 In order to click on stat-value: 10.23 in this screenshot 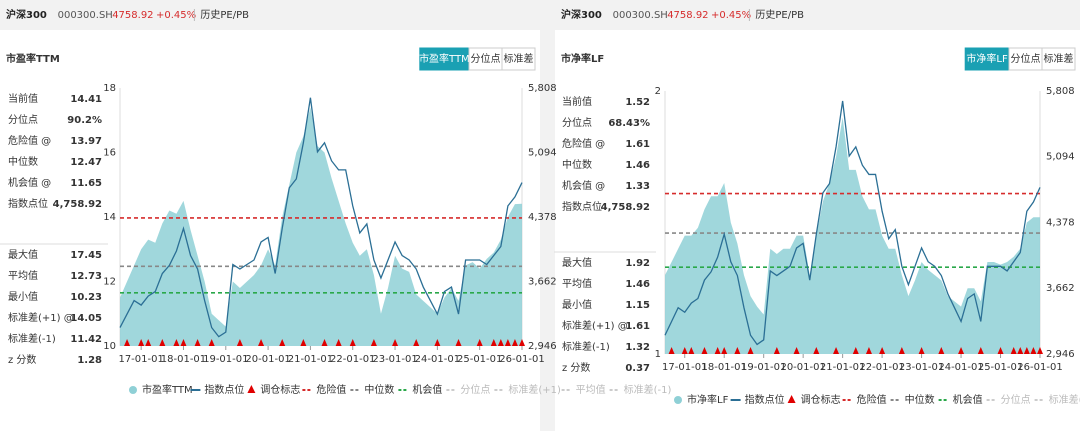, I will do `click(86, 297)`.